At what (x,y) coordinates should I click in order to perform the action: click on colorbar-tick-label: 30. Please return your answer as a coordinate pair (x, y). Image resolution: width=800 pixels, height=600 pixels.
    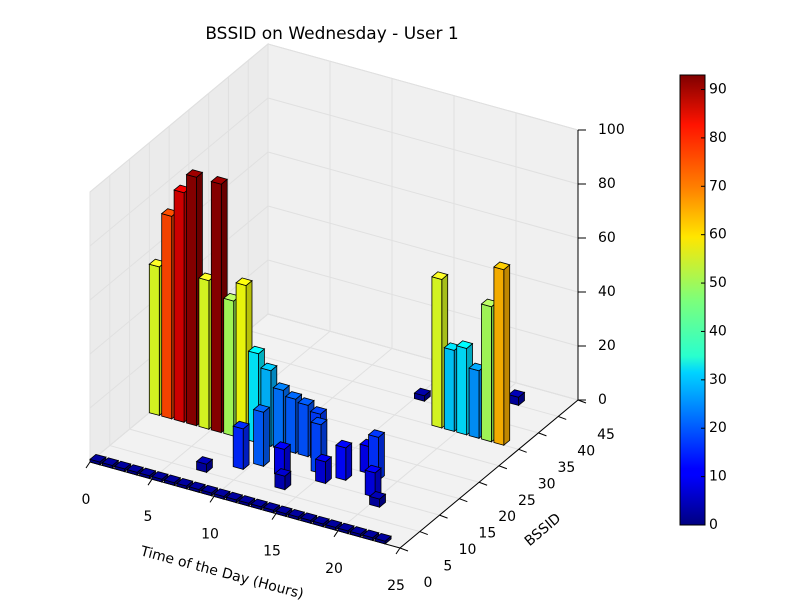
    Looking at the image, I should click on (718, 380).